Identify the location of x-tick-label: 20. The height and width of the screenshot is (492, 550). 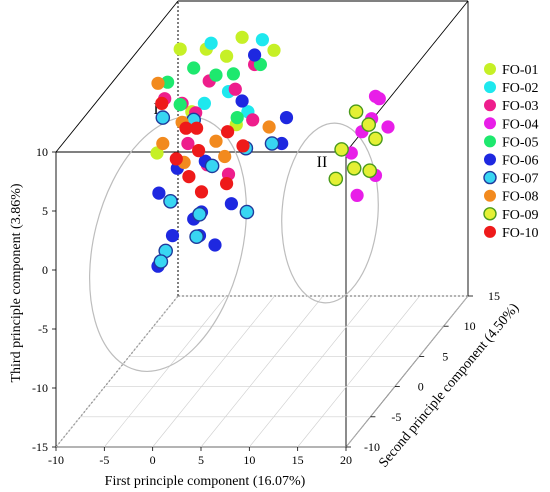
(346, 460).